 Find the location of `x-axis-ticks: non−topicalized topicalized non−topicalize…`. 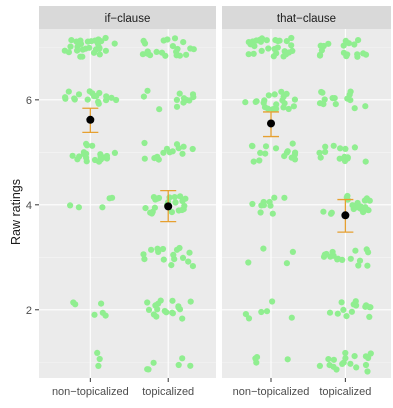

x-axis-ticks: non−topicalized topicalized non−topicalize… is located at coordinates (211, 388).